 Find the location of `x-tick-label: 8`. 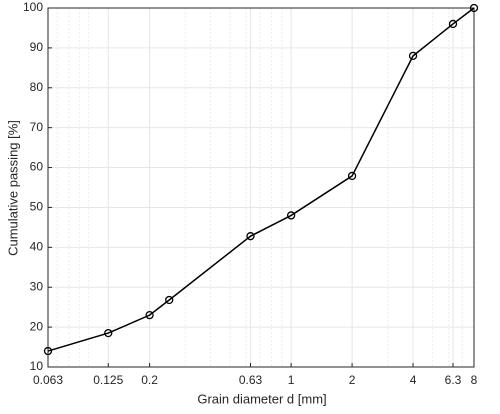

x-tick-label: 8 is located at coordinates (474, 380).